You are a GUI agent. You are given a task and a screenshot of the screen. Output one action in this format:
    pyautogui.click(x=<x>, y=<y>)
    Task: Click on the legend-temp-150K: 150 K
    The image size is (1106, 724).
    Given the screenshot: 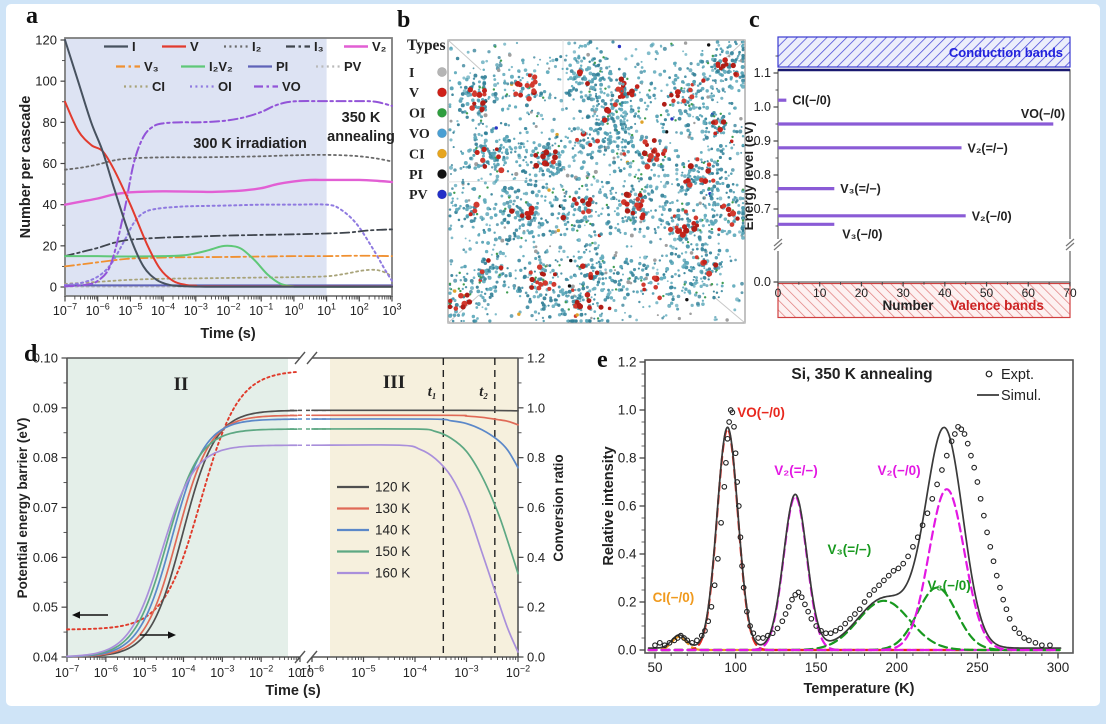 What is the action you would take?
    pyautogui.click(x=392, y=551)
    